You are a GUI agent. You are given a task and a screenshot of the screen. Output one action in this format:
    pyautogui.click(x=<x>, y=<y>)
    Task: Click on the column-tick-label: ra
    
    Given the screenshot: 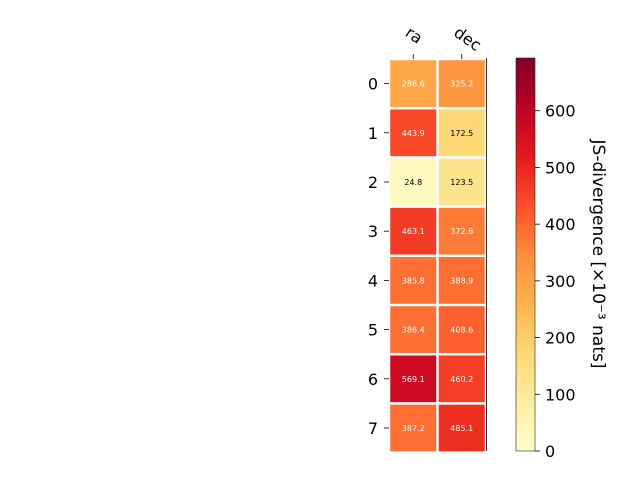 What is the action you would take?
    pyautogui.click(x=414, y=35)
    